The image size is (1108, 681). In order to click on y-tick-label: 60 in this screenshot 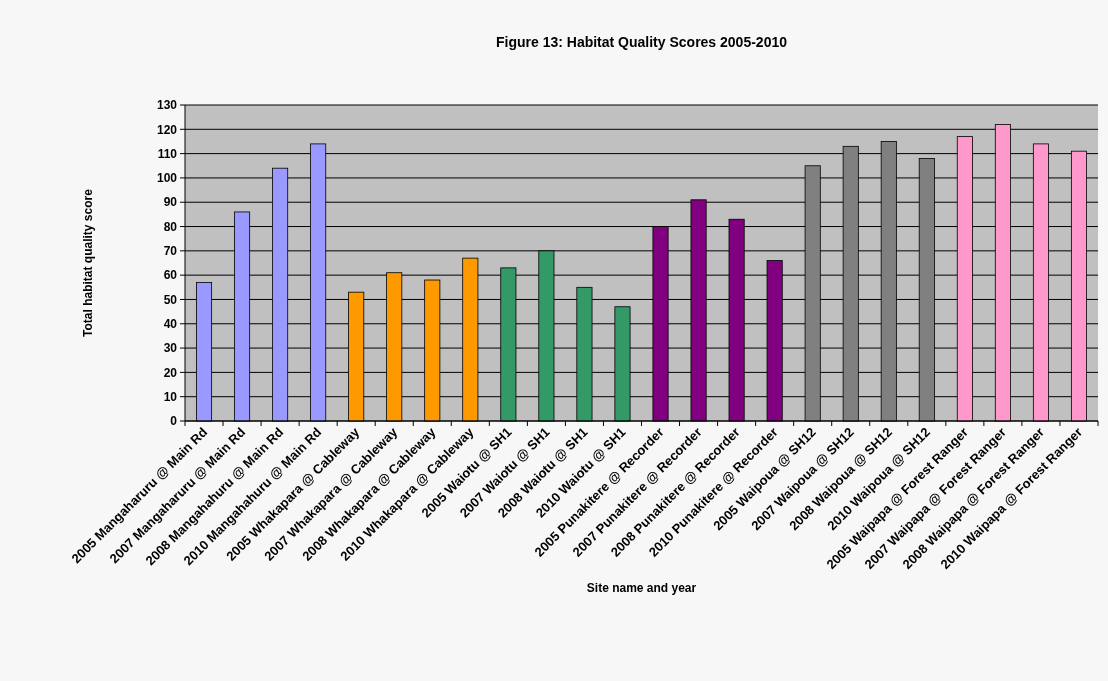, I will do `click(170, 275)`.